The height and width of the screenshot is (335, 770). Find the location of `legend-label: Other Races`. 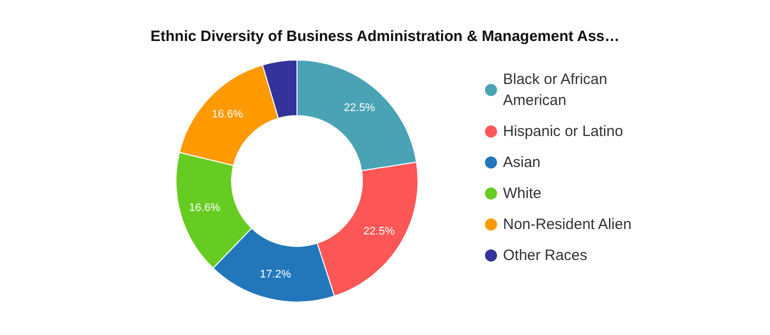

legend-label: Other Races is located at coordinates (545, 255).